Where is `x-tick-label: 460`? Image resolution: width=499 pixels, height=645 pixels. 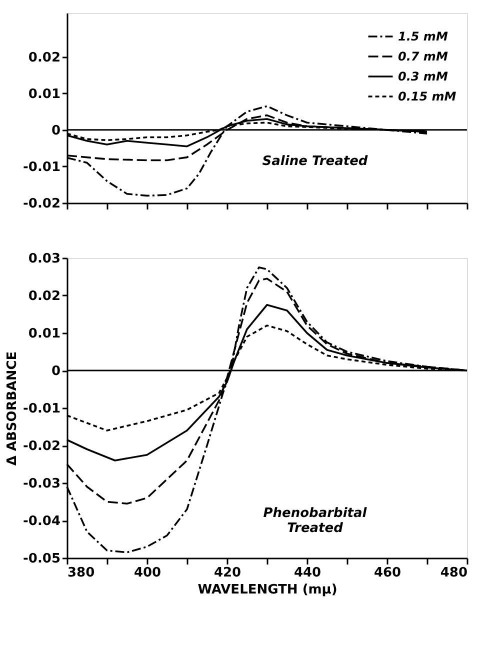 x-tick-label: 460 is located at coordinates (388, 573).